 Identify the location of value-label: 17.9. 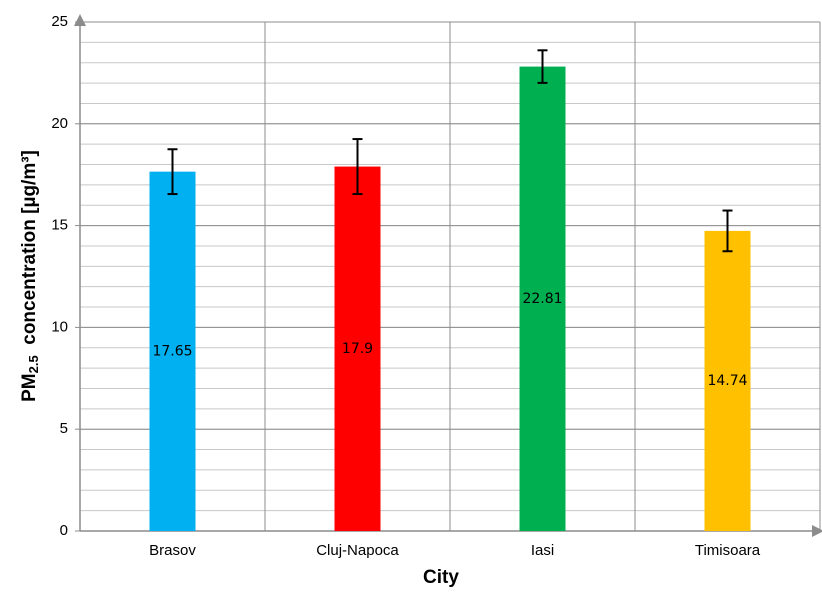
(357, 349).